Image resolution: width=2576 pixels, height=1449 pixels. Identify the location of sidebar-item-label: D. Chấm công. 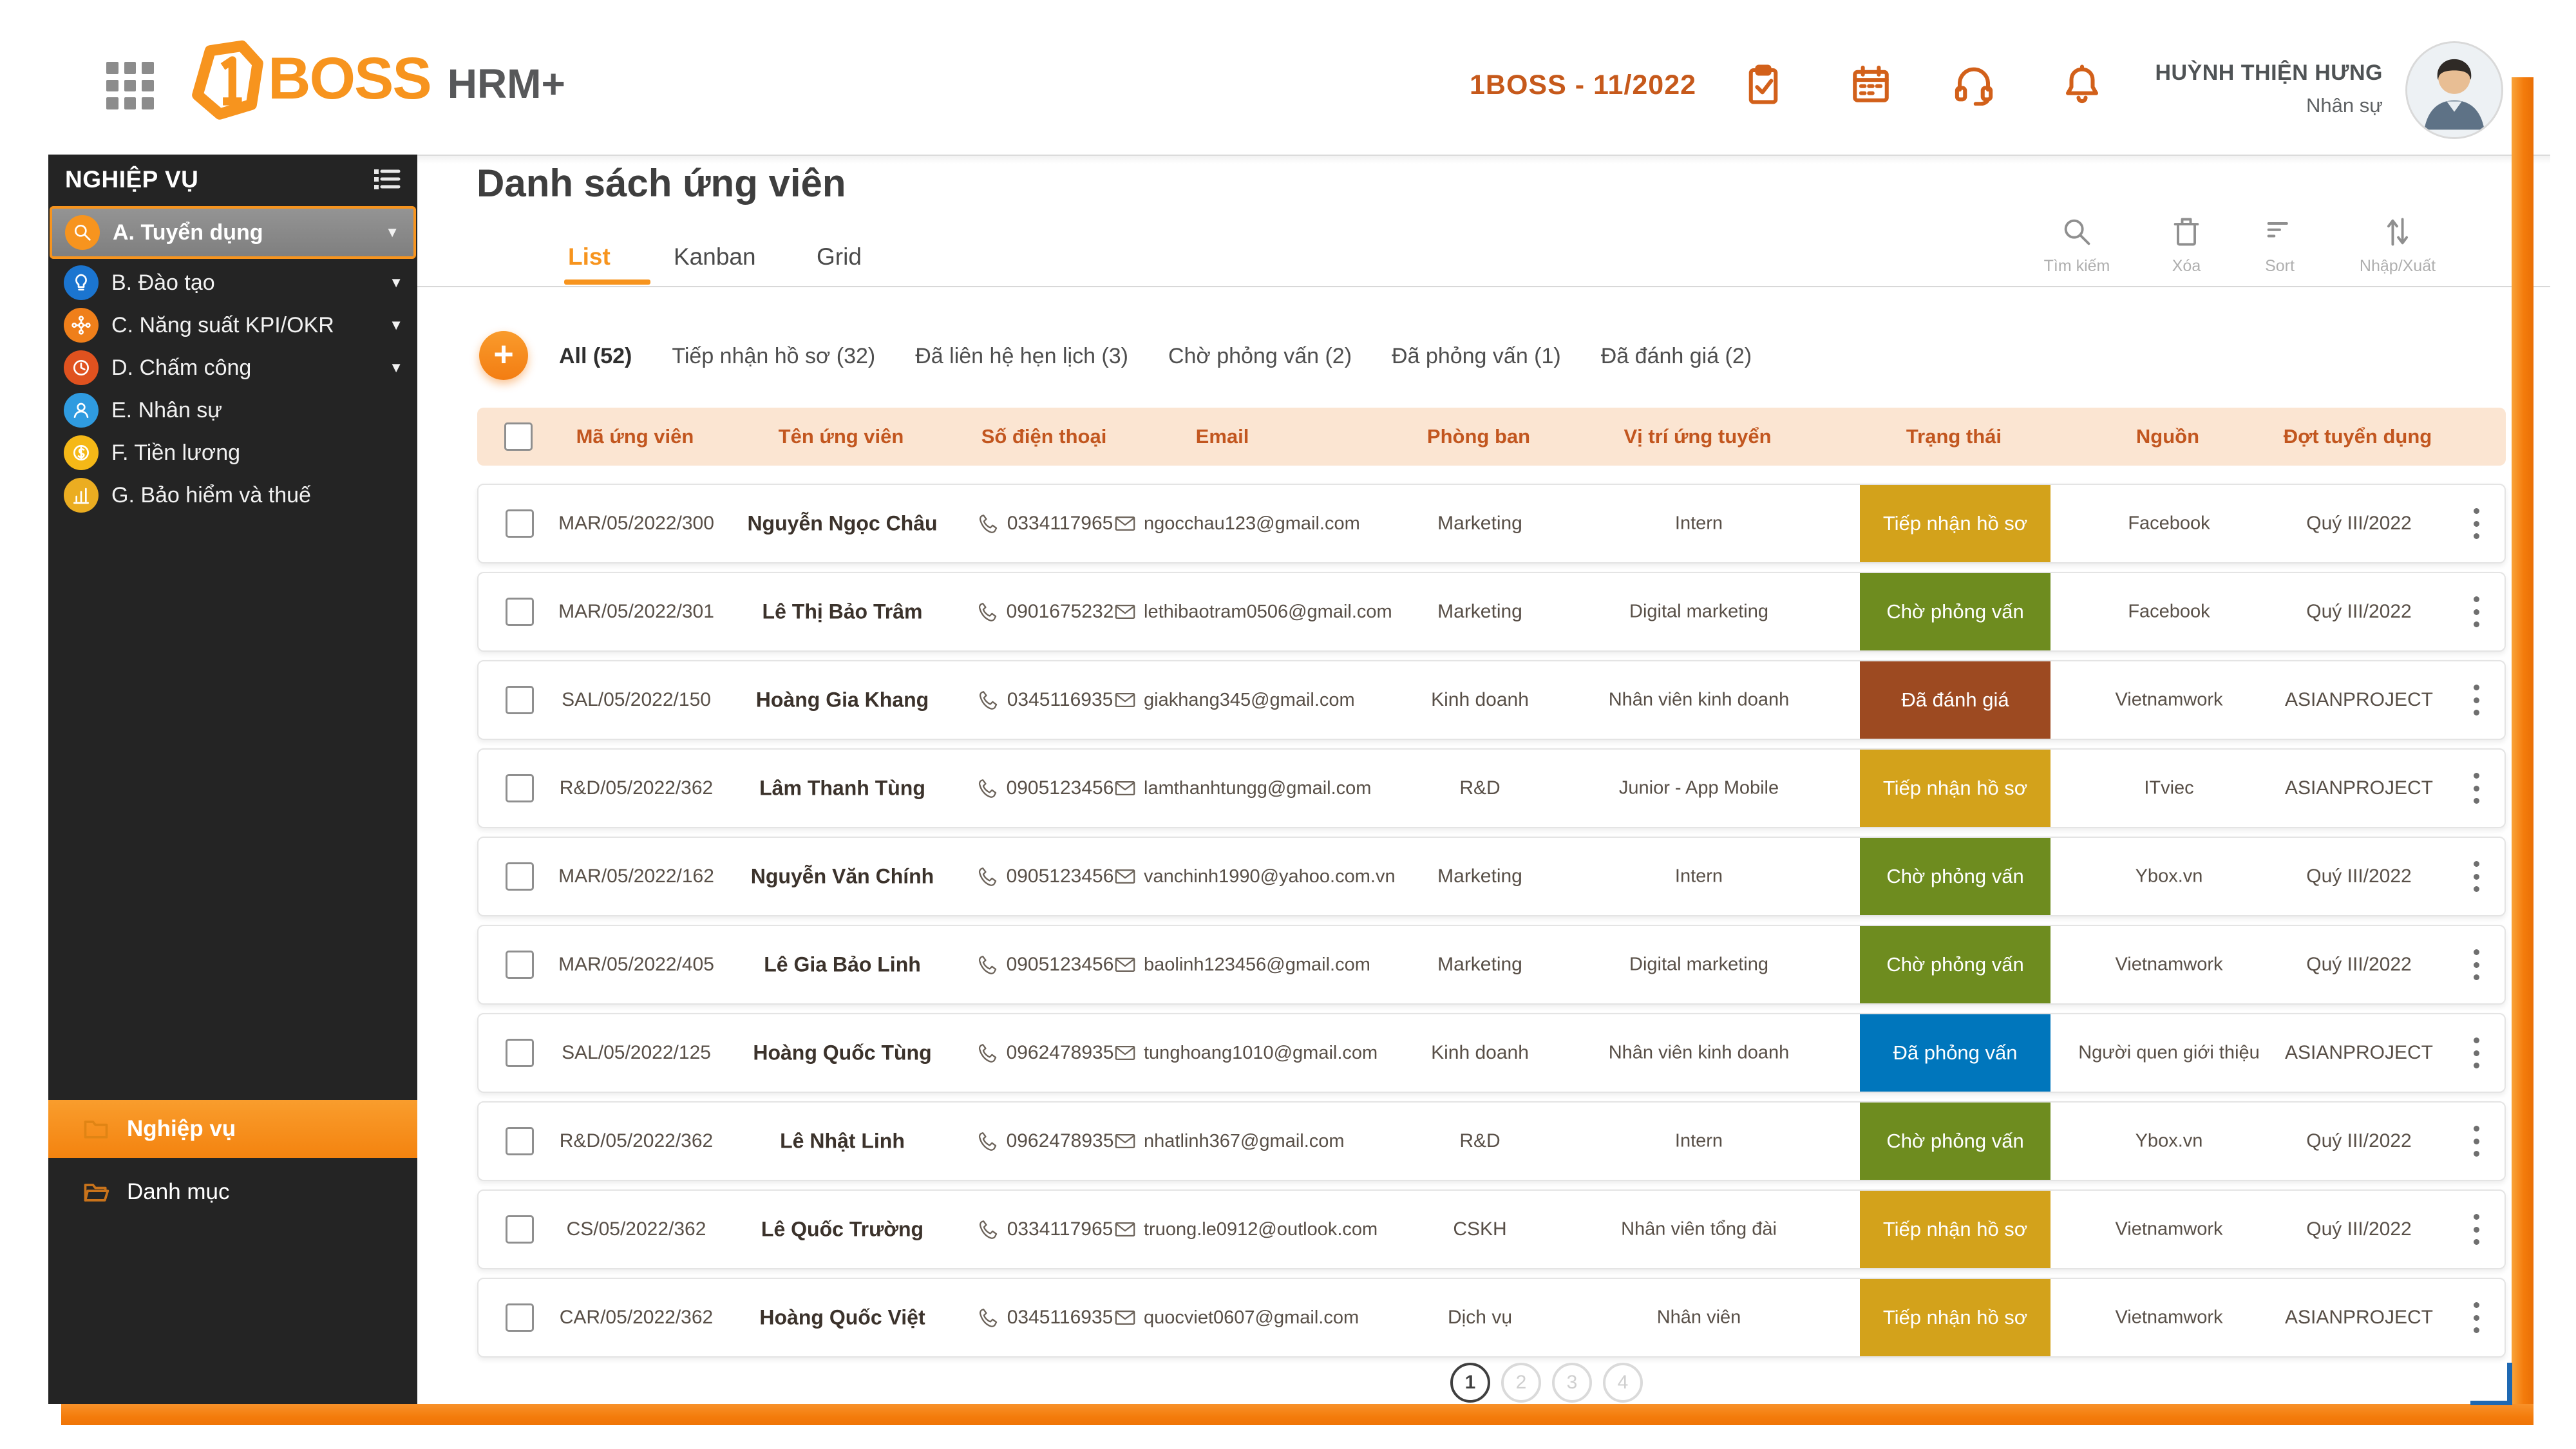
(182, 367).